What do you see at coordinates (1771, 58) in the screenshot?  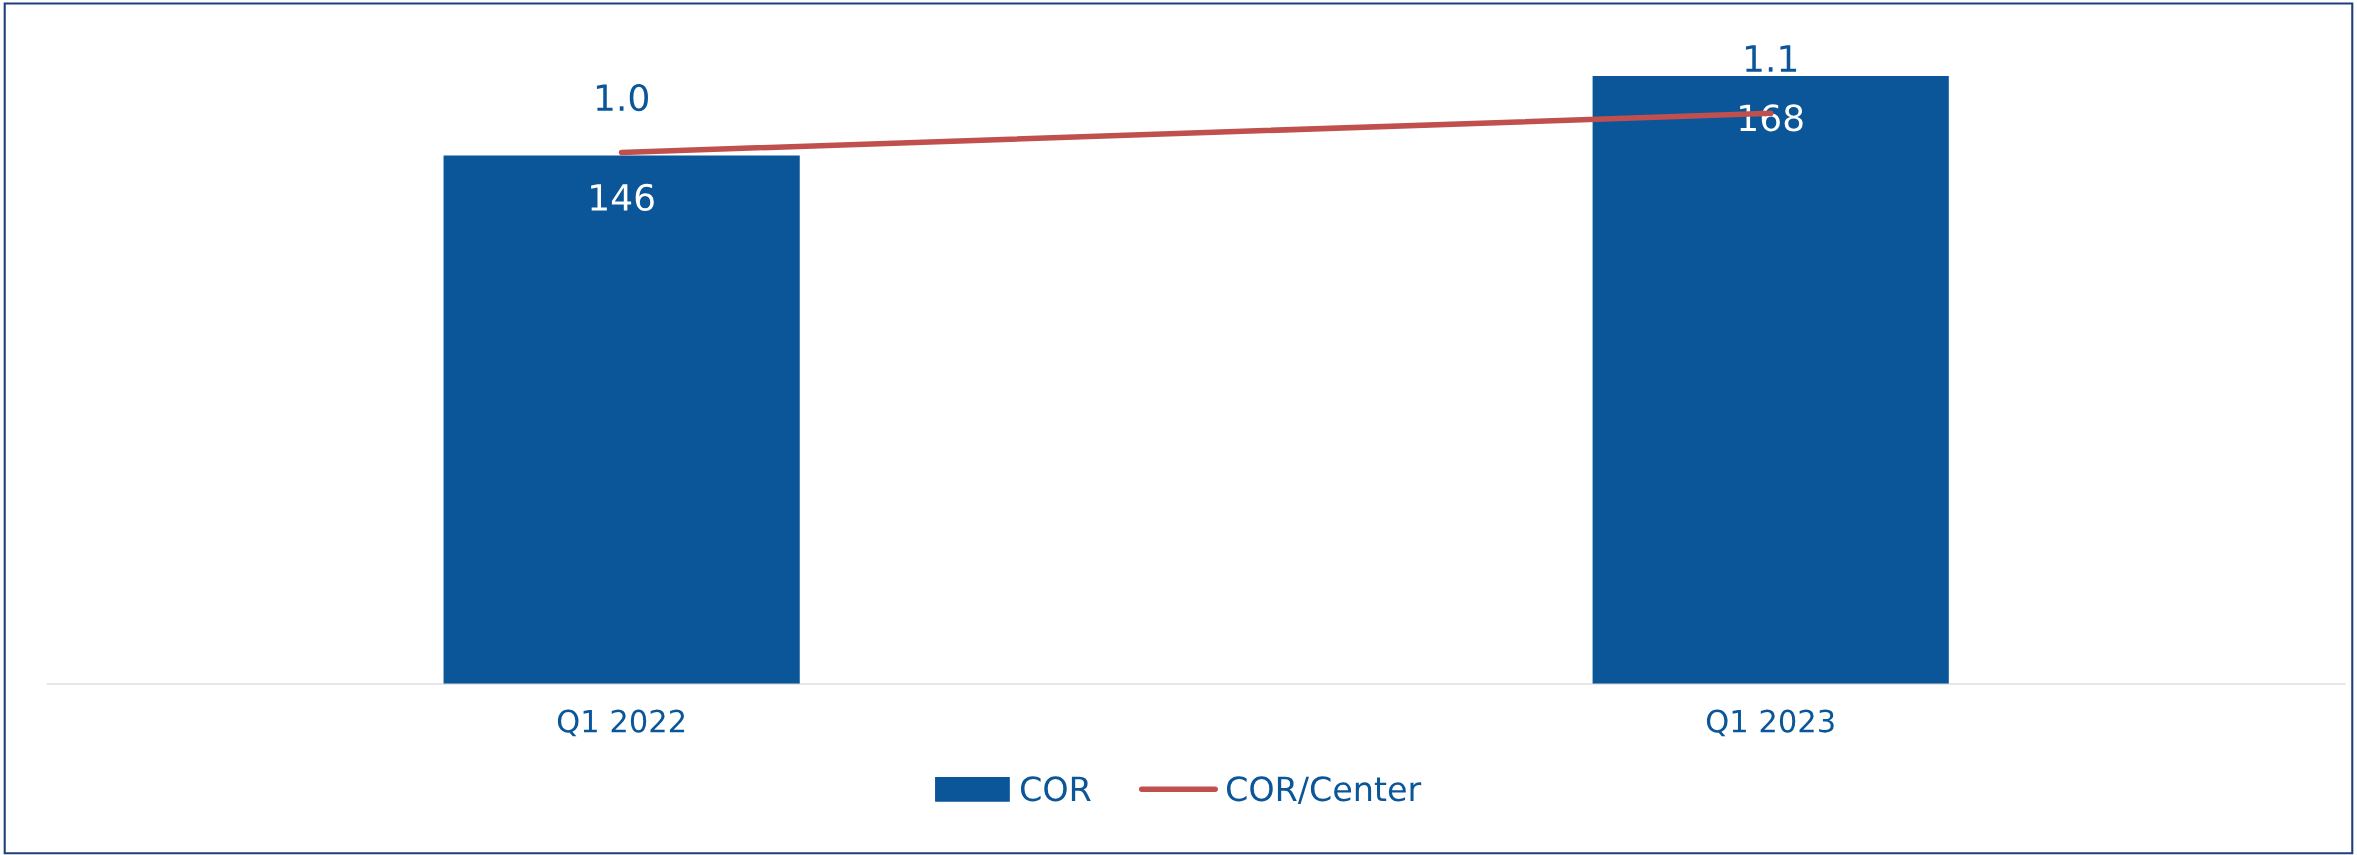 I see `data-label: 1.1` at bounding box center [1771, 58].